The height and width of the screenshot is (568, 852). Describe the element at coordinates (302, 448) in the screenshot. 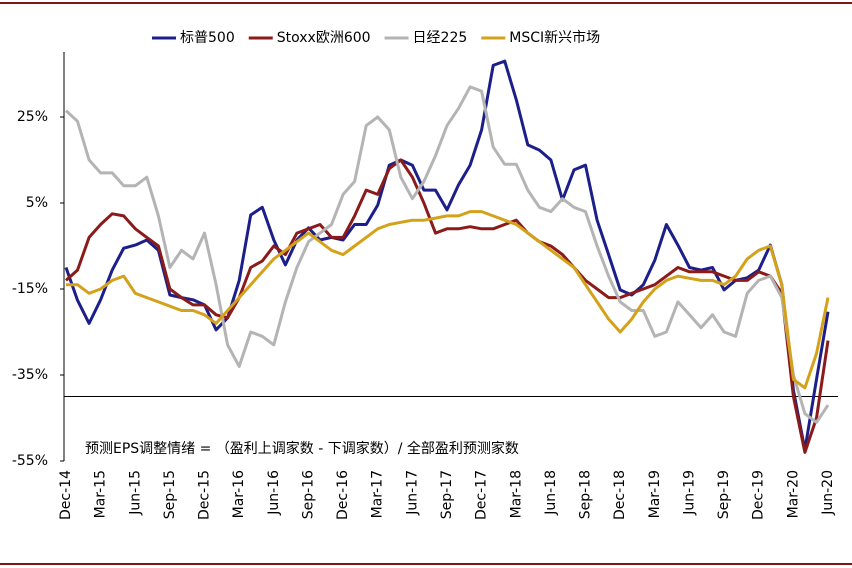

I see `annotation: 预测EPS调整情绪 = （盈利上调家数 - 下调家数）/ 全部盈利预测家数` at that location.